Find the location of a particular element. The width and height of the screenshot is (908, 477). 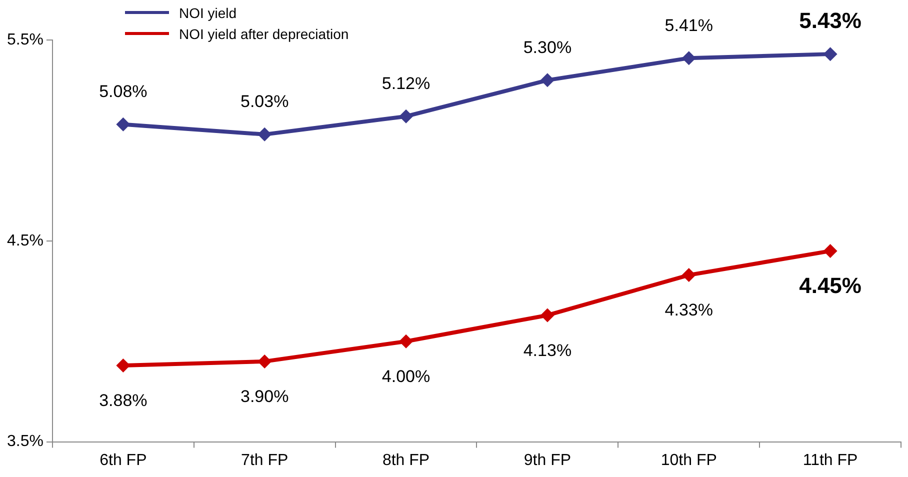

legend-label: NOI yield after depreciation is located at coordinates (264, 34).